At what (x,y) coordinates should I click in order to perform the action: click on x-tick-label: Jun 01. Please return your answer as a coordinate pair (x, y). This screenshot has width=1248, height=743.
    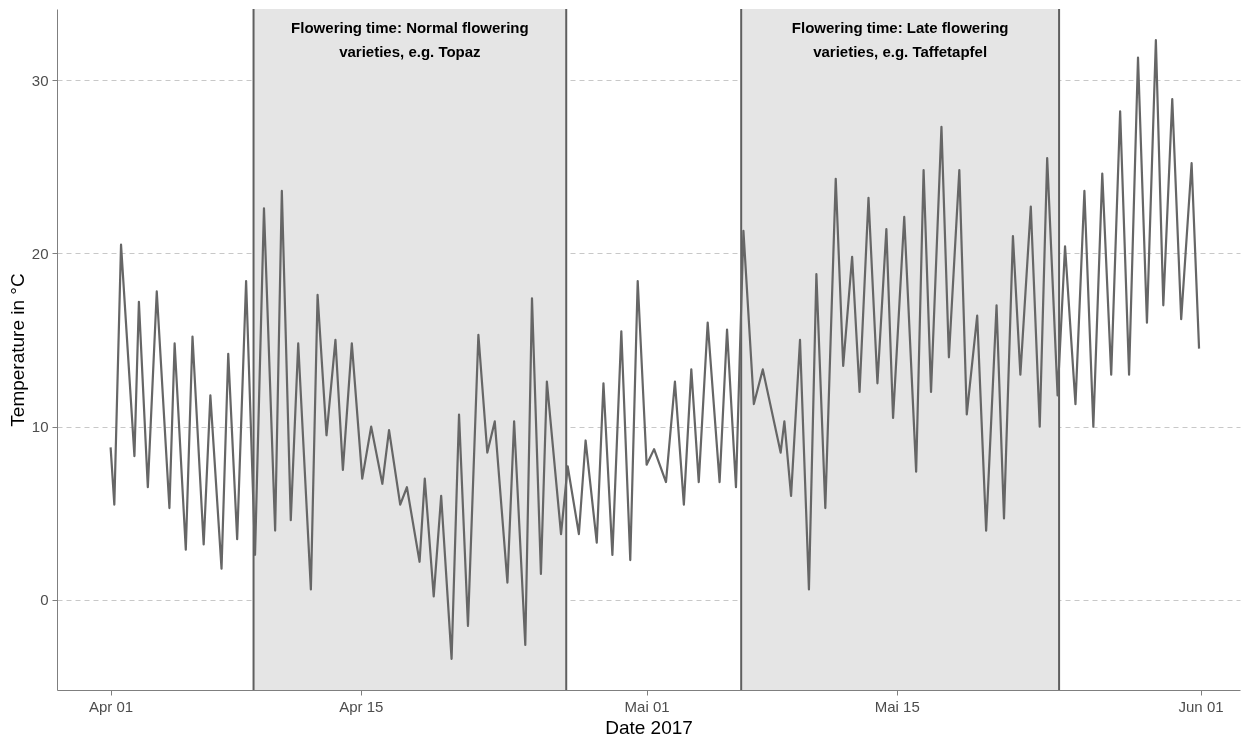
    Looking at the image, I should click on (1201, 706).